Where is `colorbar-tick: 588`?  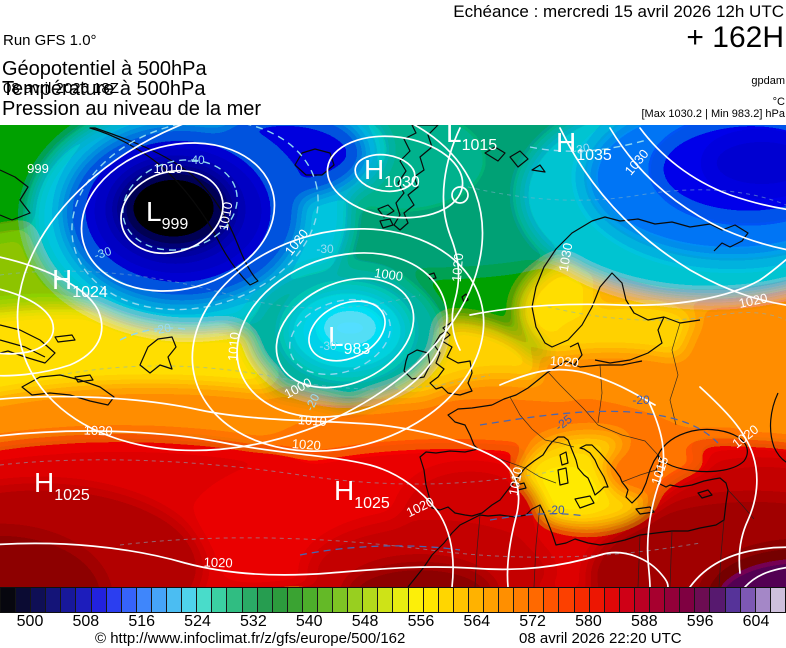
colorbar-tick: 588 is located at coordinates (644, 621).